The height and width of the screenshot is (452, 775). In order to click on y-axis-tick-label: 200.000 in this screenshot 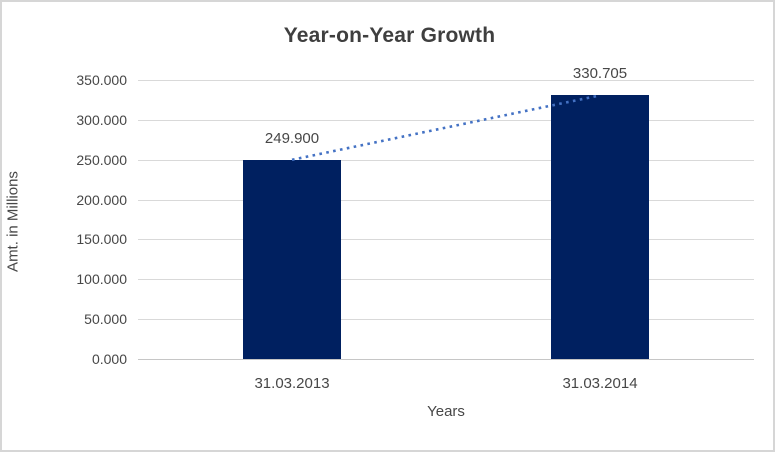, I will do `click(101, 199)`.